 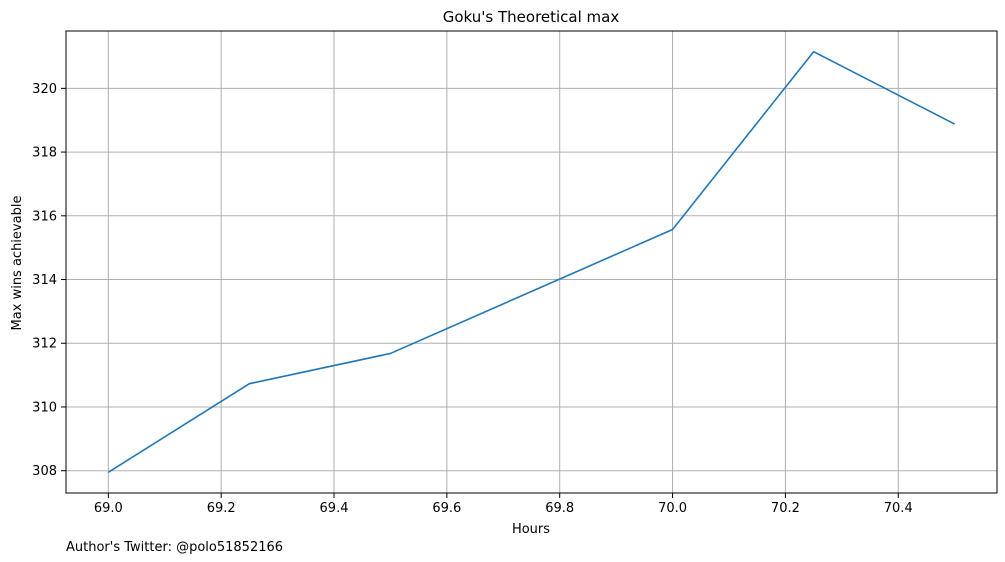 I want to click on y-tick-label: 316, so click(x=44, y=216).